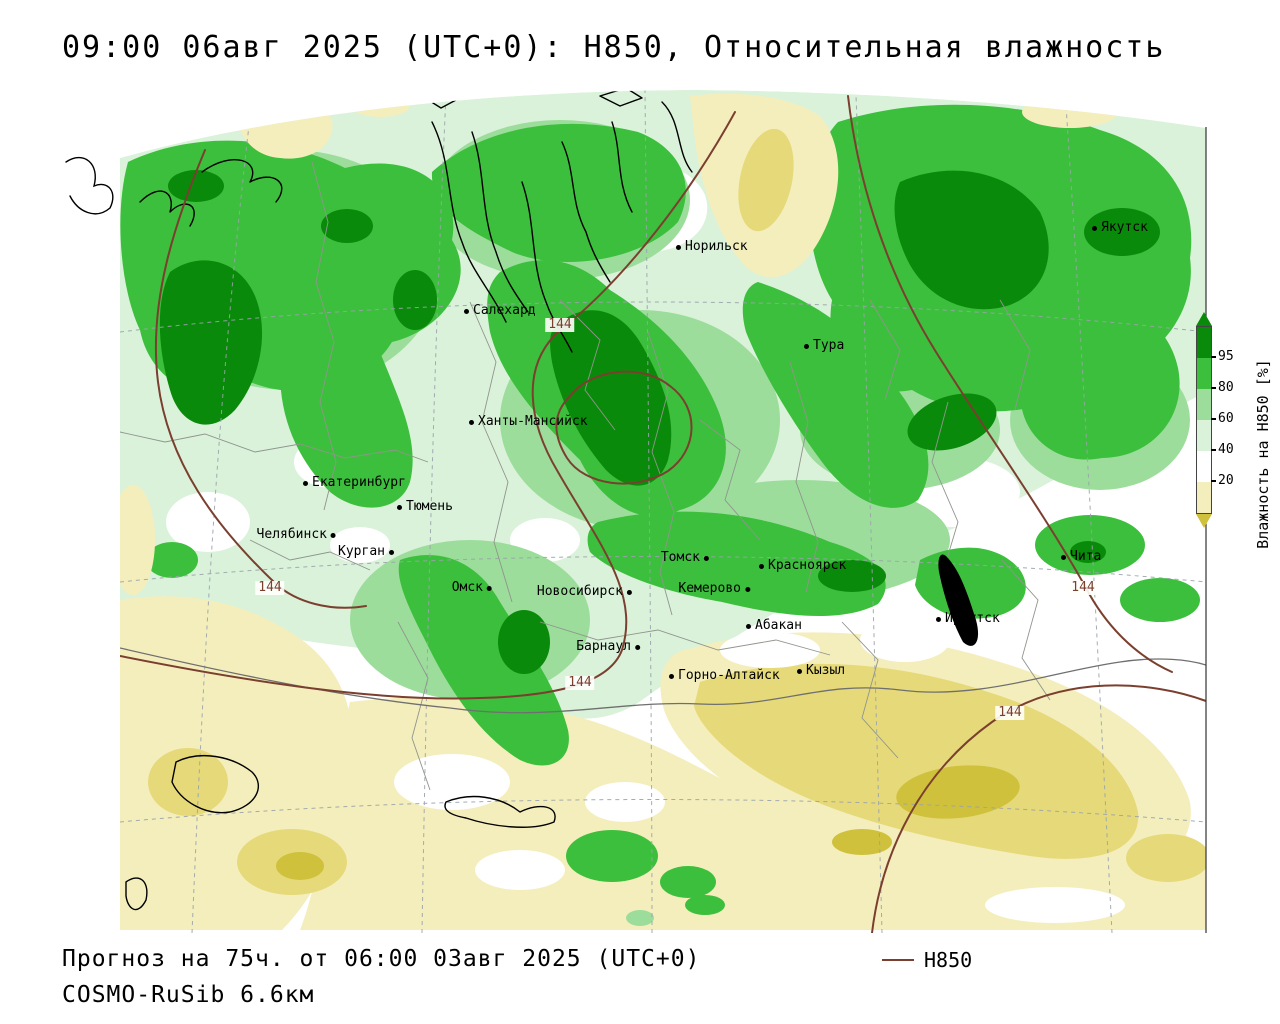 The width and height of the screenshot is (1280, 1024). I want to click on city-marker: Салехард, so click(500, 311).